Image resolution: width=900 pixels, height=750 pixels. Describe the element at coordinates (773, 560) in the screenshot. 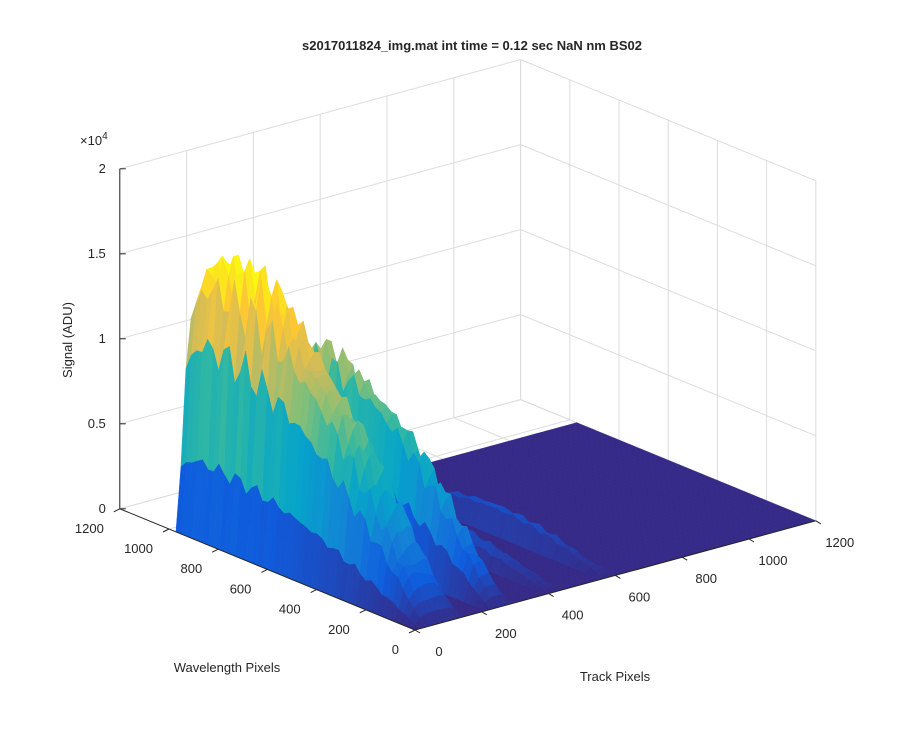

I see `x-tick-label: 1000` at that location.